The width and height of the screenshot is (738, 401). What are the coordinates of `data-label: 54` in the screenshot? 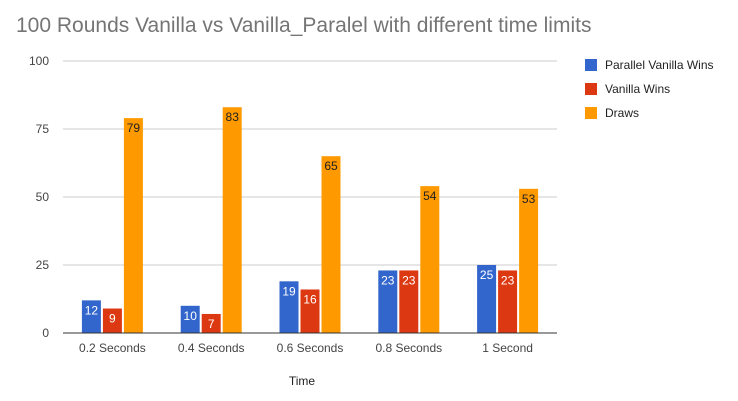 It's located at (430, 196).